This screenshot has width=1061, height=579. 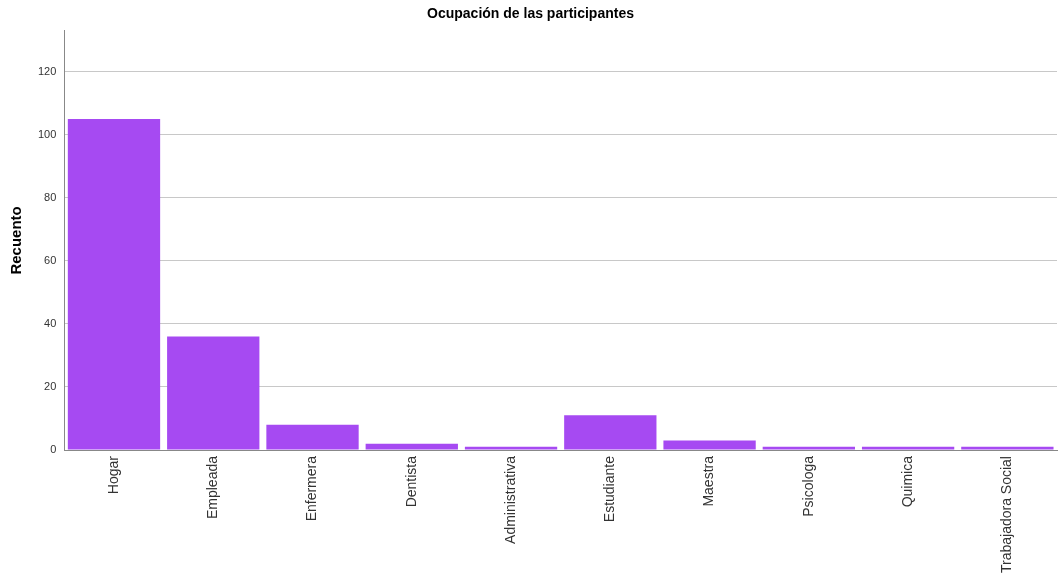 I want to click on x-tick-label: Maestra, so click(x=708, y=481).